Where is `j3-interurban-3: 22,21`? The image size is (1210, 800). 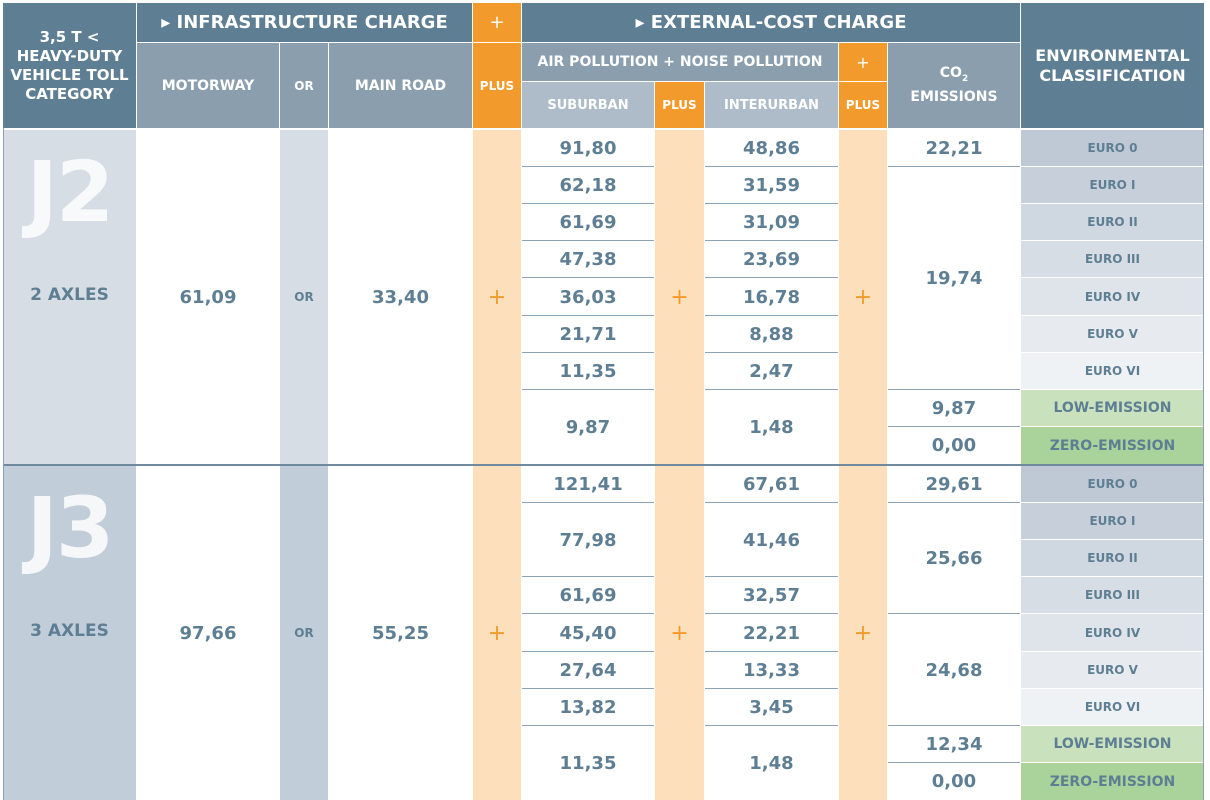 j3-interurban-3: 22,21 is located at coordinates (771, 633).